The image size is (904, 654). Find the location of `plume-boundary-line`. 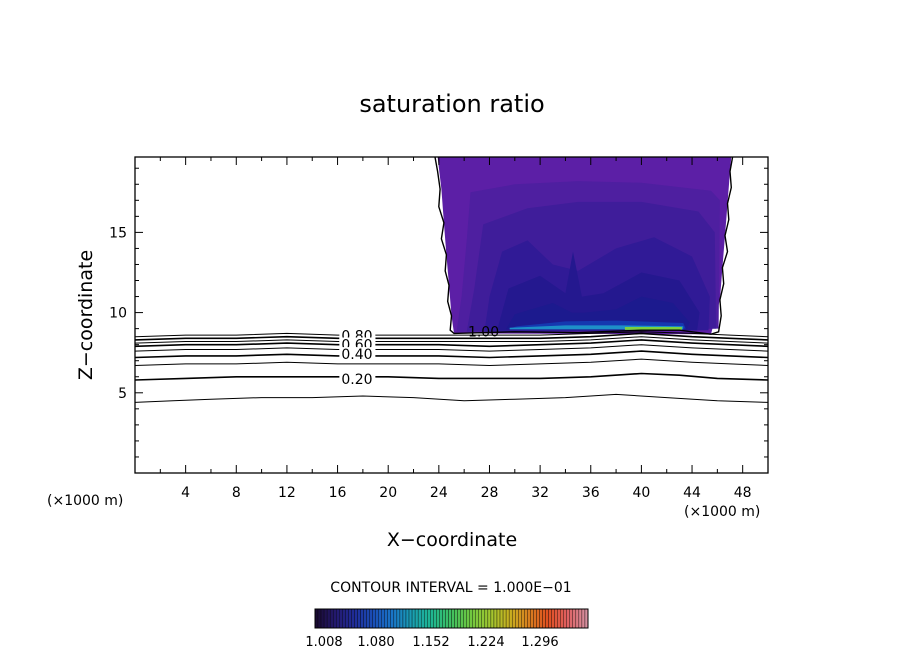

plume-boundary-line is located at coordinates (584, 245).